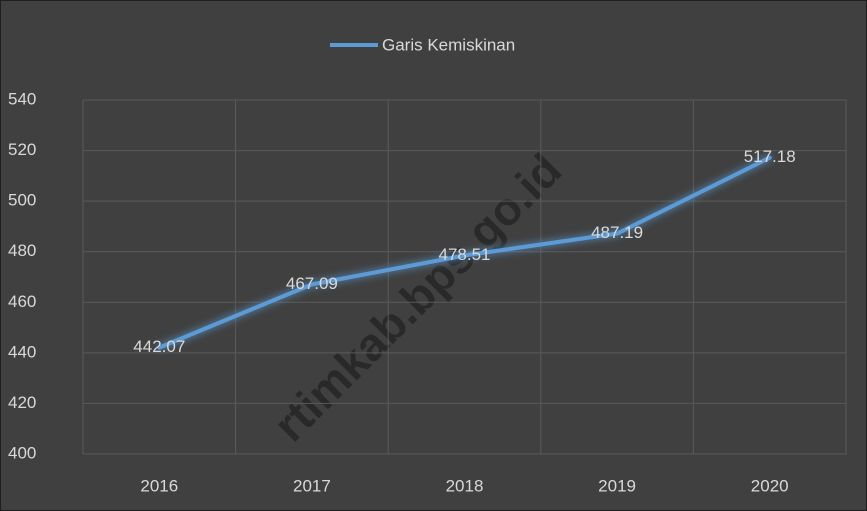 This screenshot has width=867, height=511. Describe the element at coordinates (22, 149) in the screenshot. I see `y-tick-label: 520` at that location.